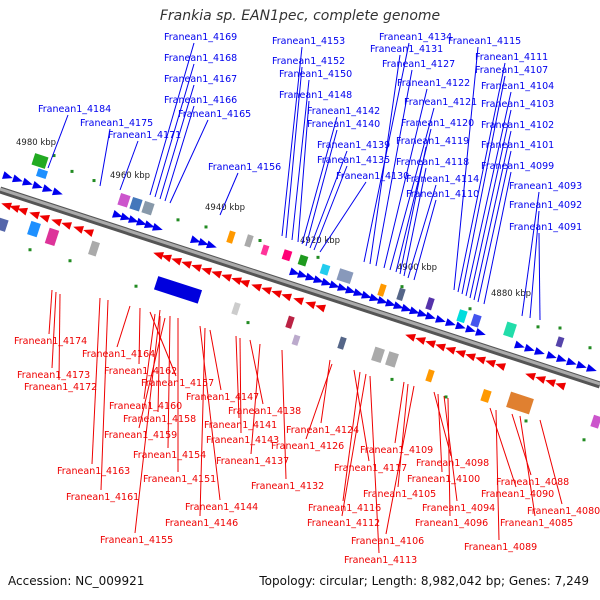 The height and width of the screenshot is (600, 600). What do you see at coordinates (484, 41) in the screenshot?
I see `forward-gene-label: Franean1_4115` at bounding box center [484, 41].